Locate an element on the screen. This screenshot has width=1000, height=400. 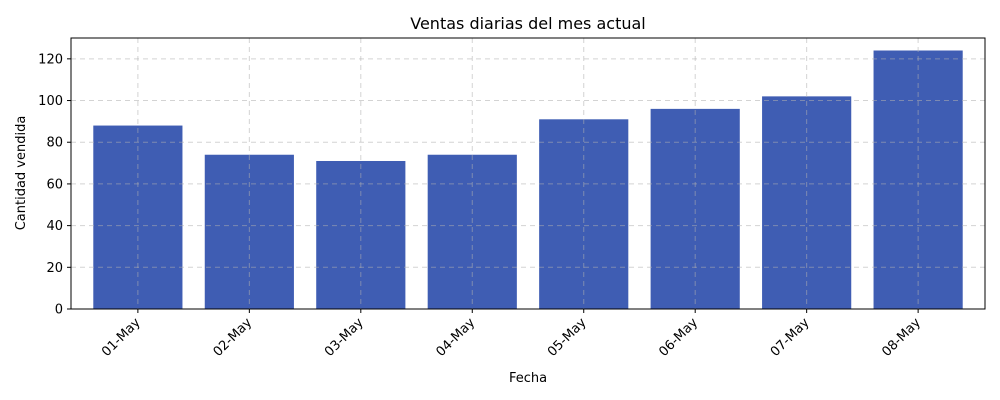
y-tick-label: 100 is located at coordinates (50, 101).